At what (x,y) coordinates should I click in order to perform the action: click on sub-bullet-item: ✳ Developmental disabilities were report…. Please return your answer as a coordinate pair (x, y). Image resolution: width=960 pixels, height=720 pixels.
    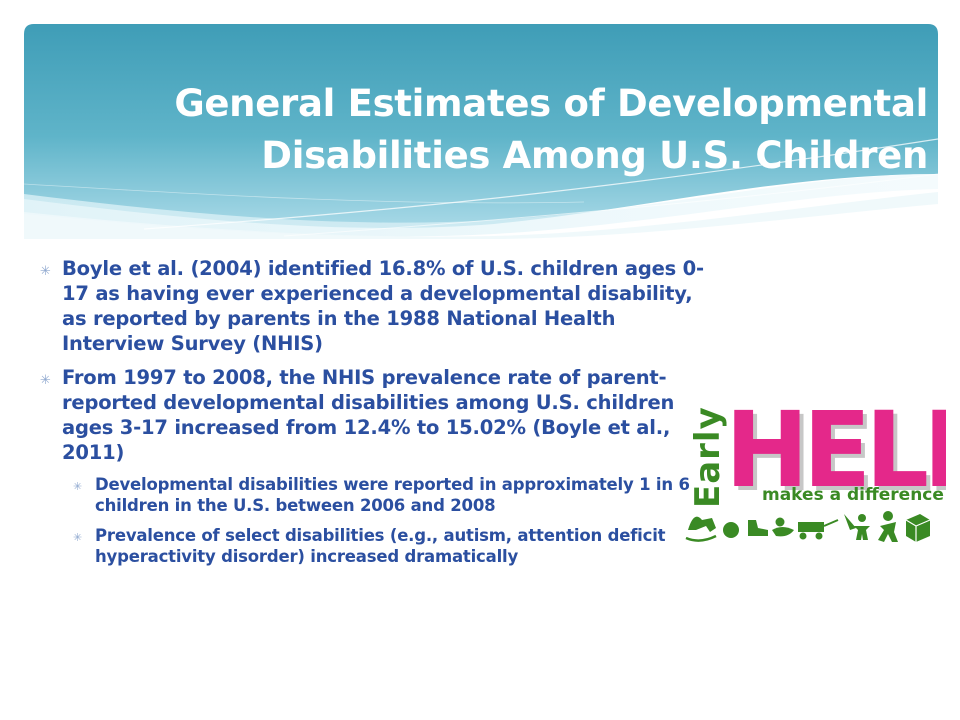
    Looking at the image, I should click on (391, 495).